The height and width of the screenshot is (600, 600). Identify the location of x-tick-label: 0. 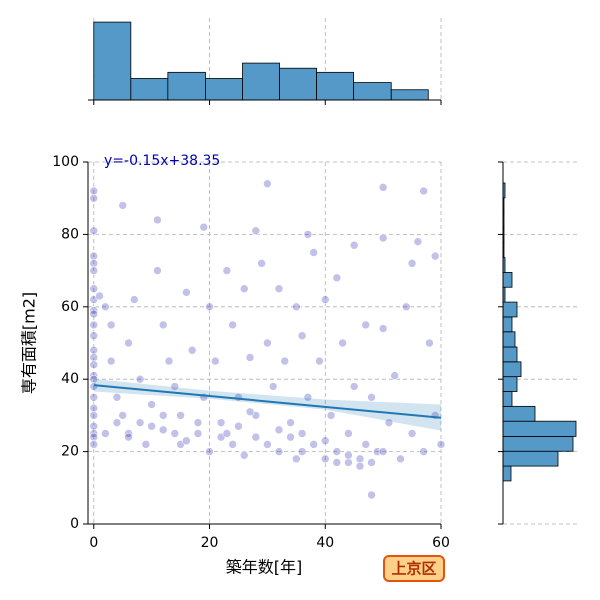
(93, 543).